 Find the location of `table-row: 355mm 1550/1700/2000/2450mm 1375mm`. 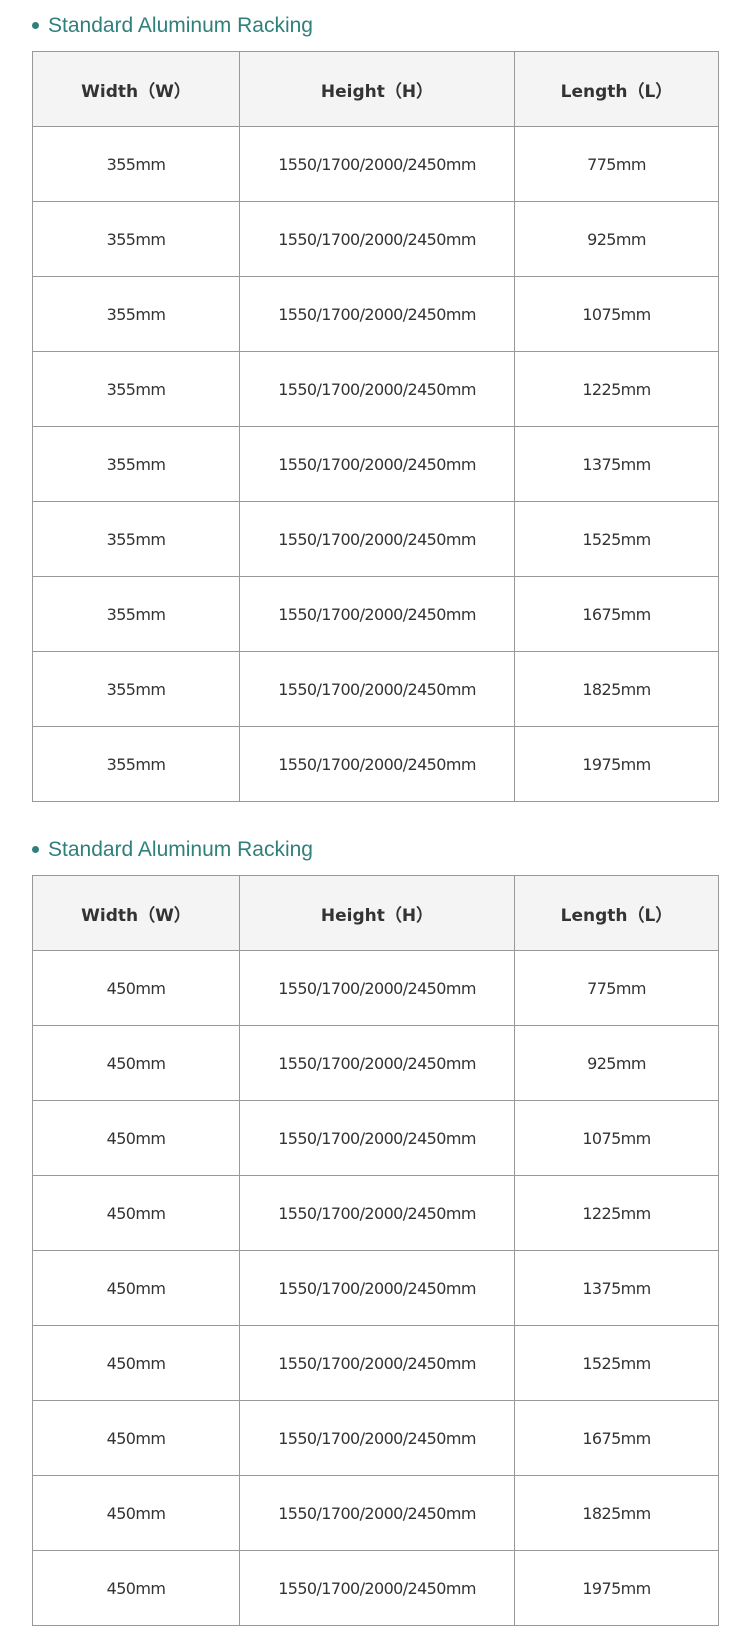

table-row: 355mm 1550/1700/2000/2450mm 1375mm is located at coordinates (375, 464).